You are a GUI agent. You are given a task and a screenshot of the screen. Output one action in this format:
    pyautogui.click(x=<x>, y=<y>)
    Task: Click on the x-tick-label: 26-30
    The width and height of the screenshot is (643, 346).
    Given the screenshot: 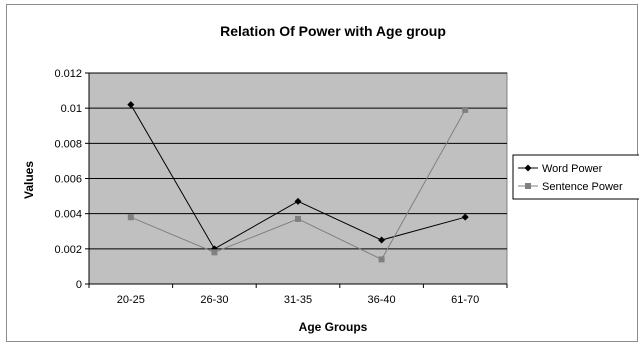 What is the action you would take?
    pyautogui.click(x=214, y=300)
    